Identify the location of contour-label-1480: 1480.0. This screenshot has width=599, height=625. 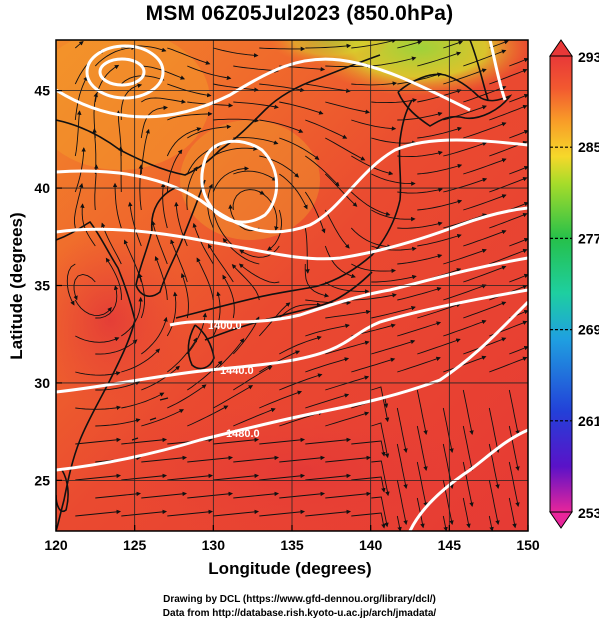
(243, 434).